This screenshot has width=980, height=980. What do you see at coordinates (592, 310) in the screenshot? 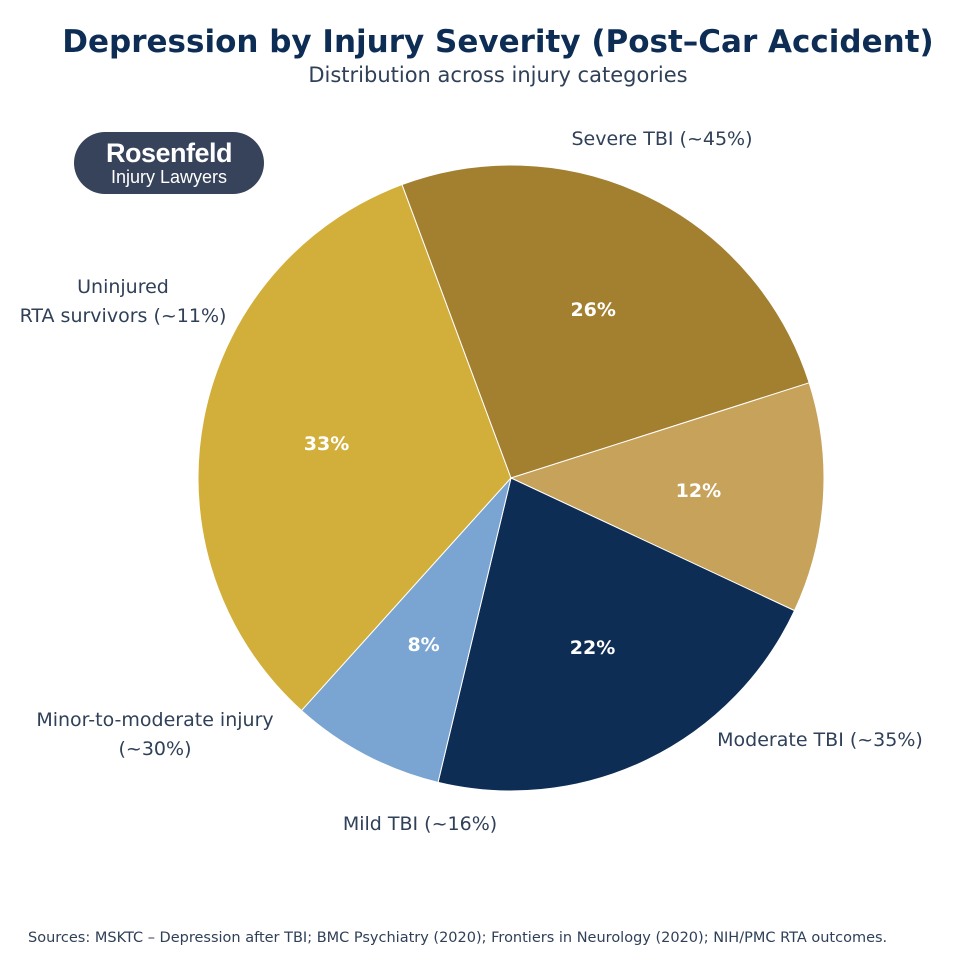
I see `slice-percent-label: 26%` at bounding box center [592, 310].